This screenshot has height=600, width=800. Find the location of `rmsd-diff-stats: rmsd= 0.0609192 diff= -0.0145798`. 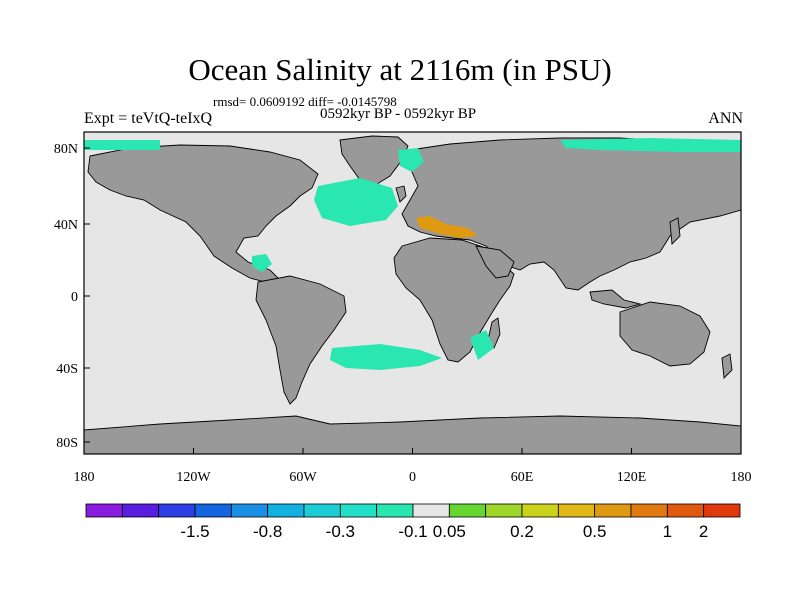

rmsd-diff-stats: rmsd= 0.0609192 diff= -0.0145798 is located at coordinates (305, 101).